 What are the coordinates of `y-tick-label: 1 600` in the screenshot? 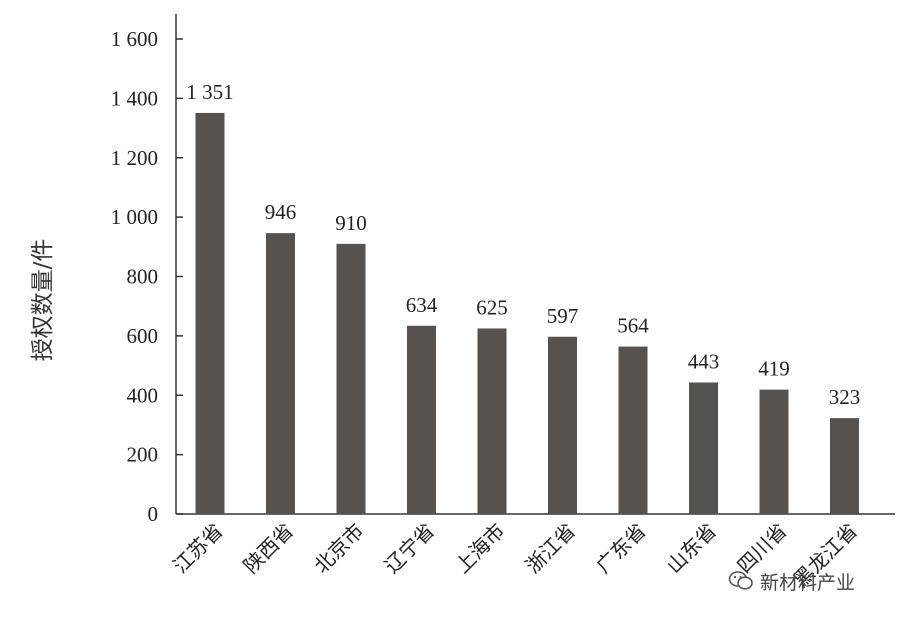 It's located at (134, 39).